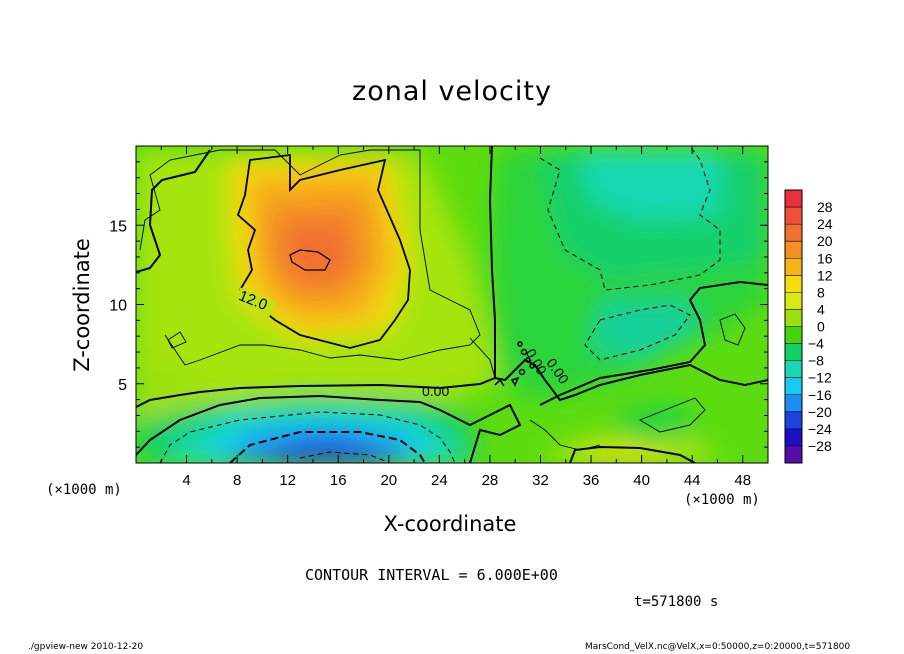  Describe the element at coordinates (692, 480) in the screenshot. I see `x-tick-label: 44` at that location.